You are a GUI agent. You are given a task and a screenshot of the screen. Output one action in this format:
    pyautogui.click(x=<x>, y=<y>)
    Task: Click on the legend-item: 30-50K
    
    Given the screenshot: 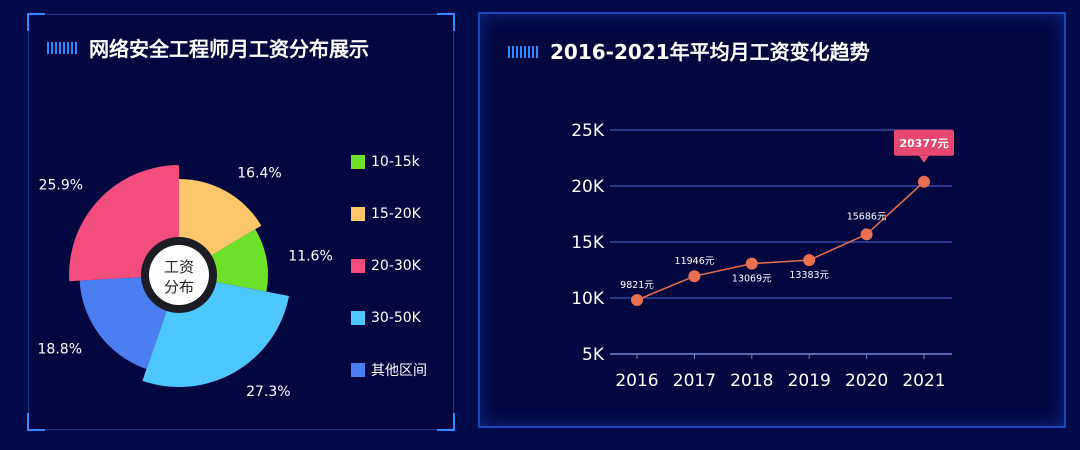 What is the action you would take?
    pyautogui.click(x=386, y=318)
    